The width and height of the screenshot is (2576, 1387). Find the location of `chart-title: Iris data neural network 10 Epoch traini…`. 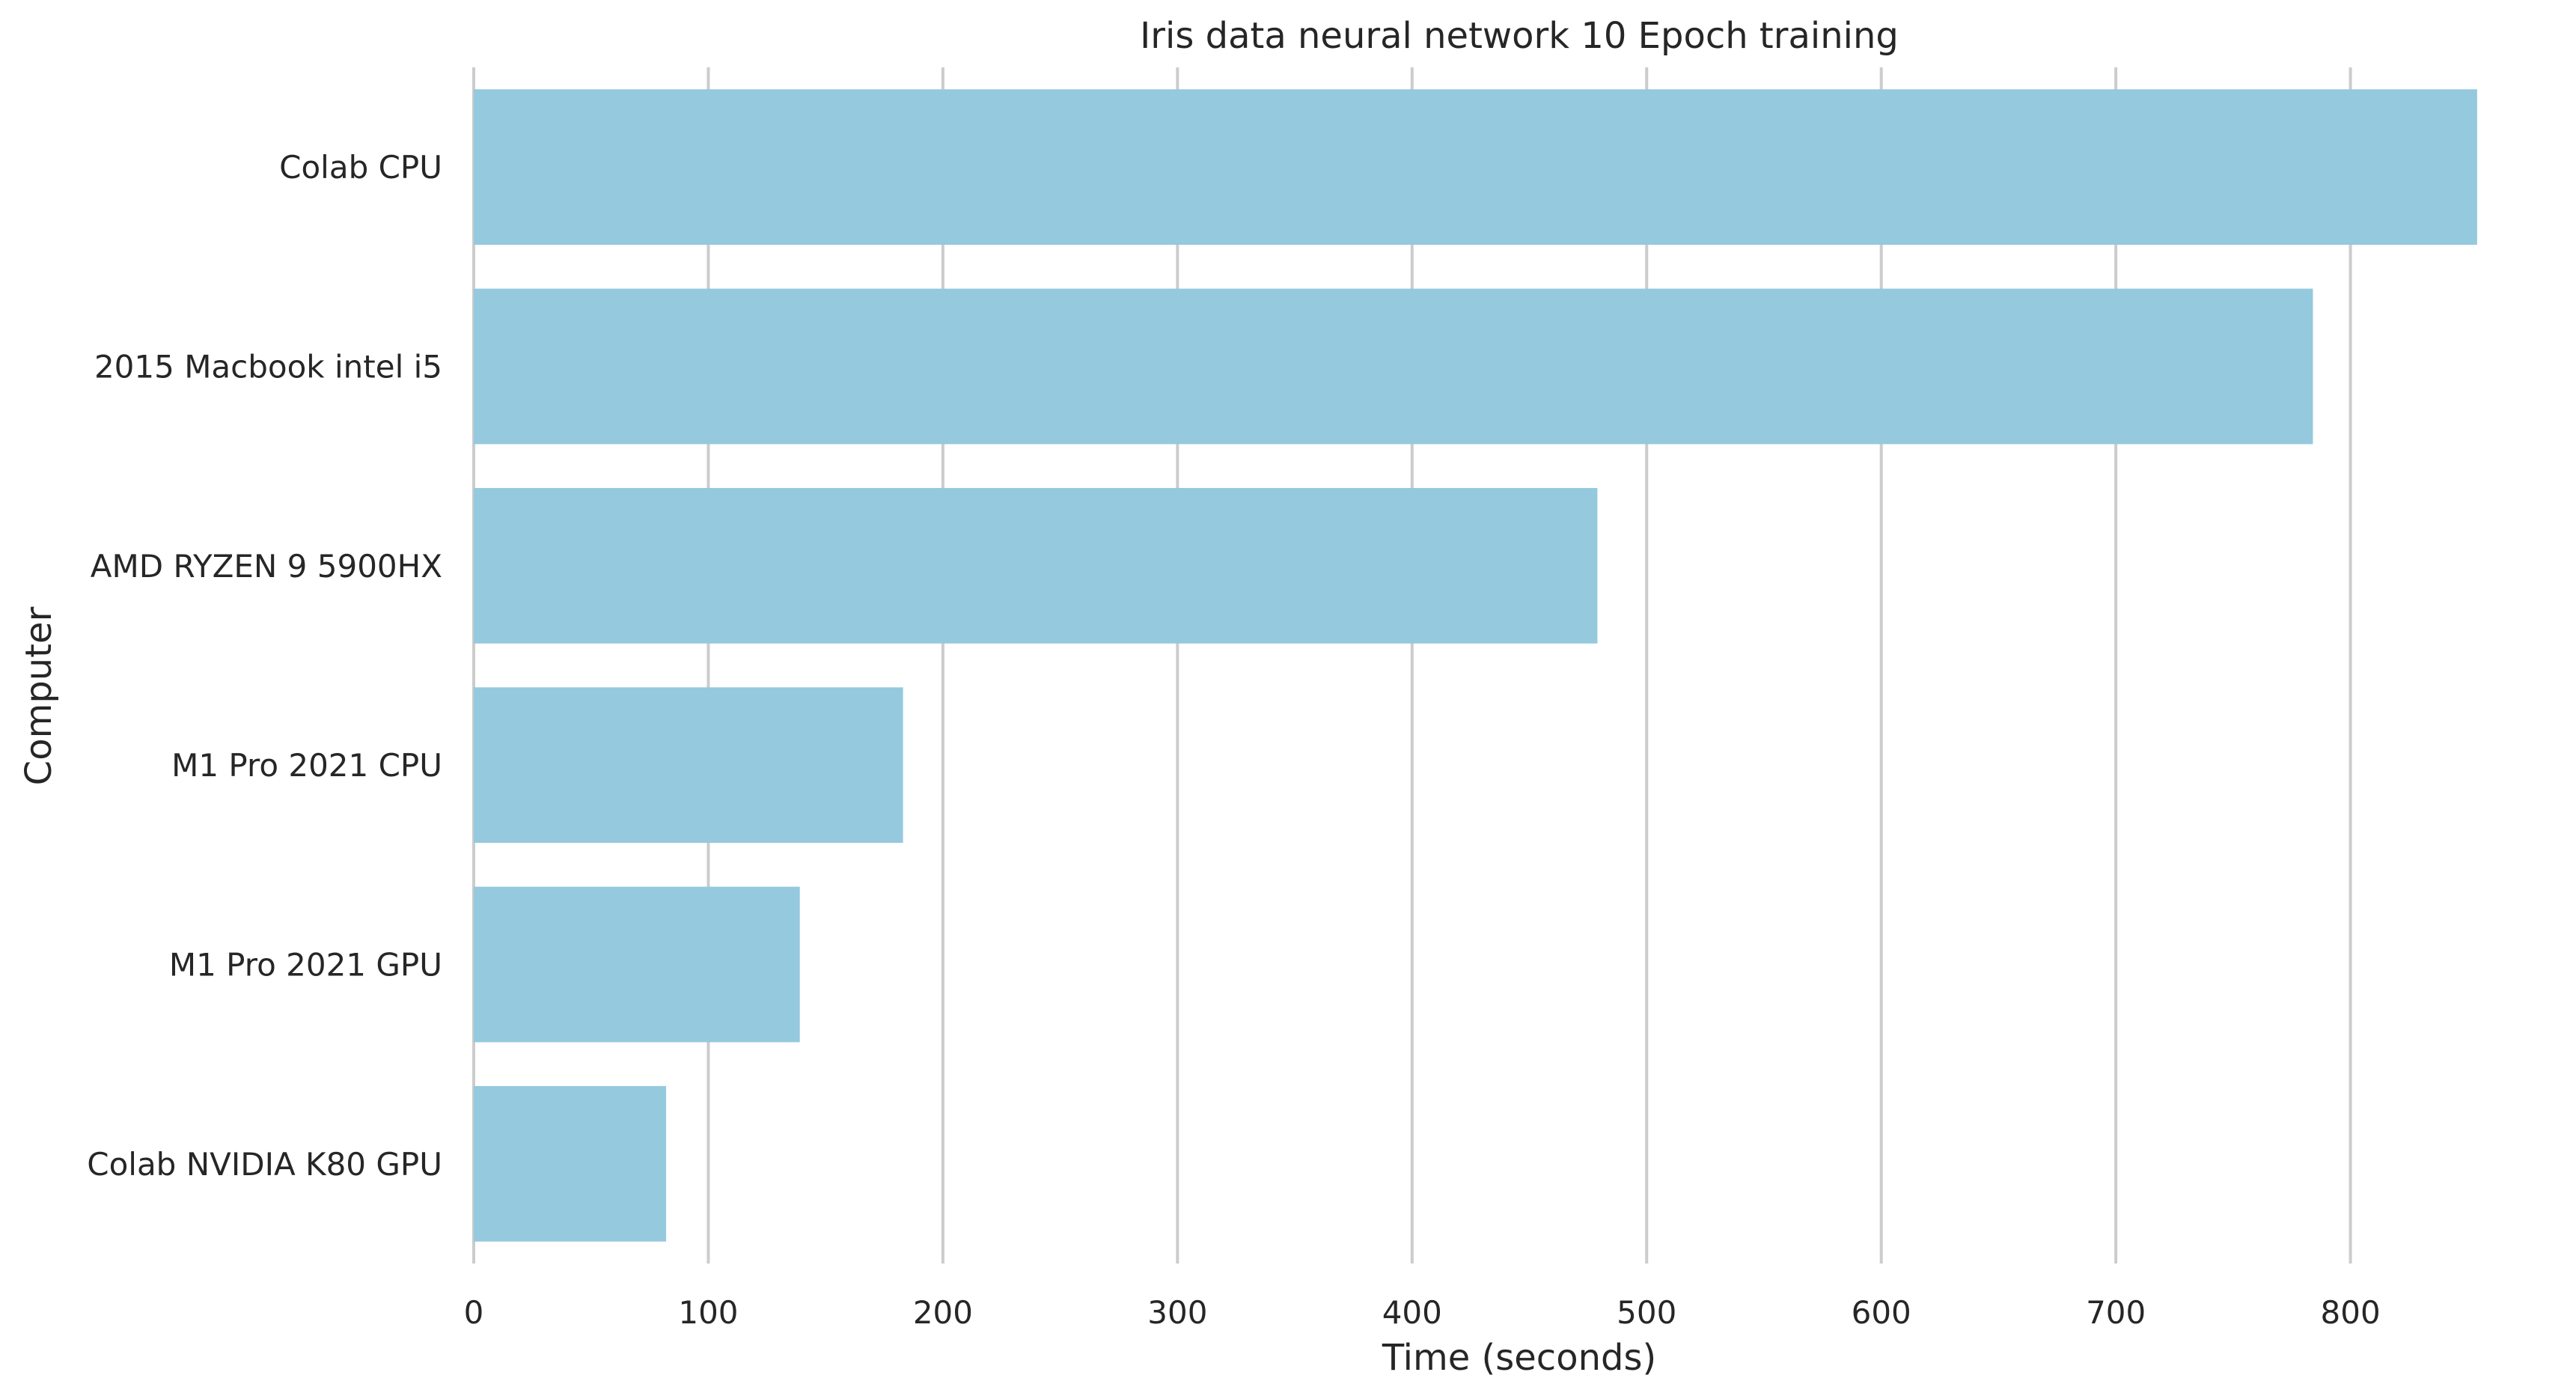

chart-title: Iris data neural network 10 Epoch traini… is located at coordinates (1519, 36).